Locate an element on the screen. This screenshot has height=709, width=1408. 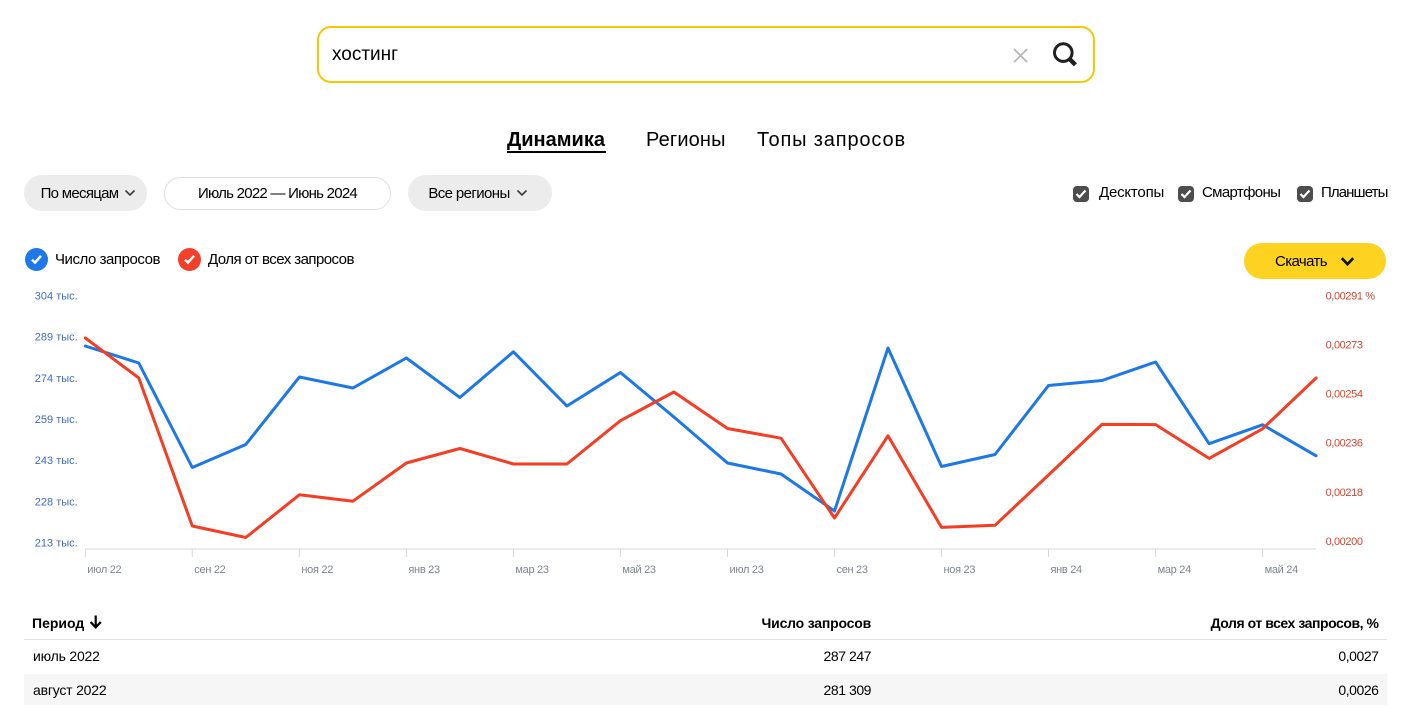
svg-text: июл 22 is located at coordinates (104, 570).